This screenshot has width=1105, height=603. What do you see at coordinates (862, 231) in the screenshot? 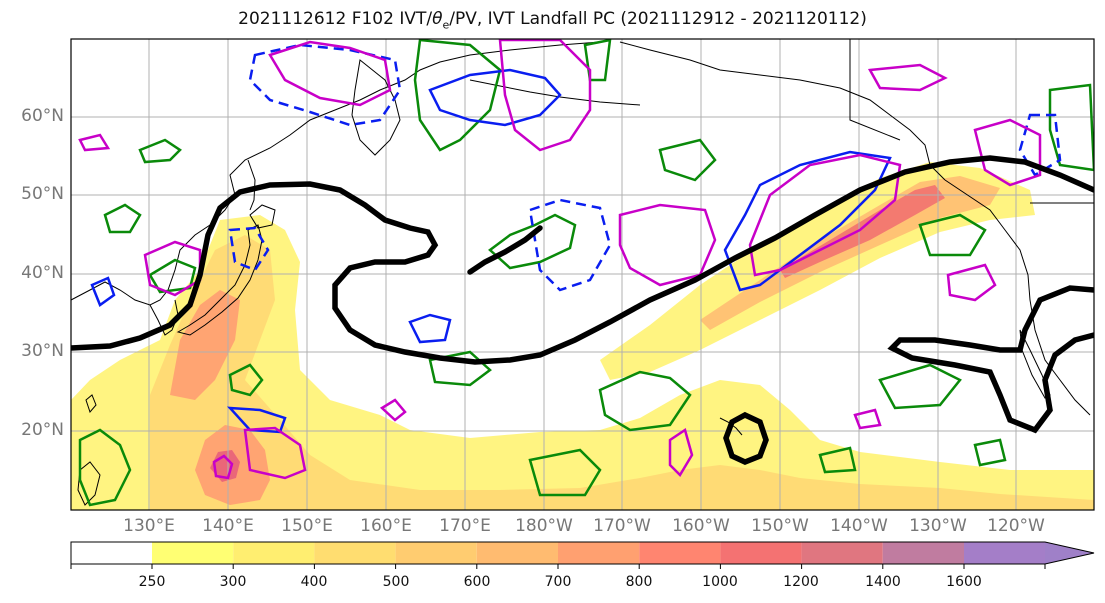
I see `ivt-region-ar-max` at bounding box center [862, 231].